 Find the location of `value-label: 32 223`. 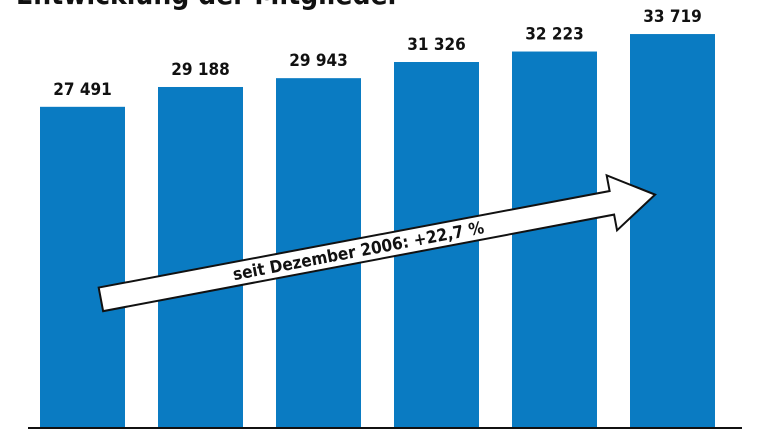

value-label: 32 223 is located at coordinates (554, 35).